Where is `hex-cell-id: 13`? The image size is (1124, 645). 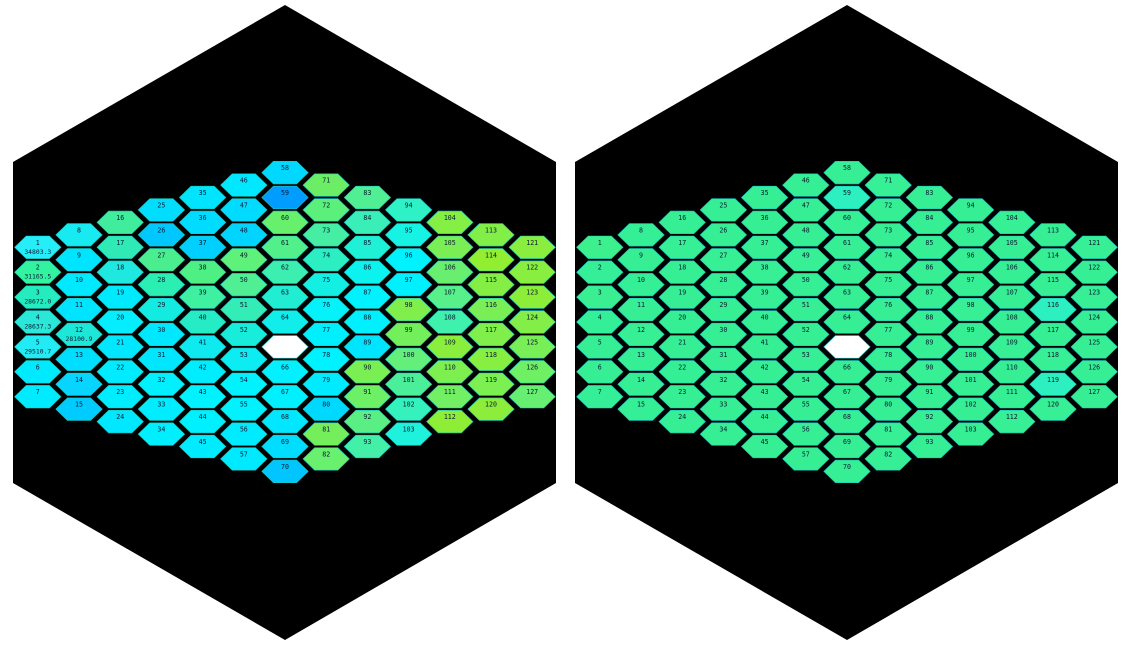
hex-cell-id: 13 is located at coordinates (79, 355).